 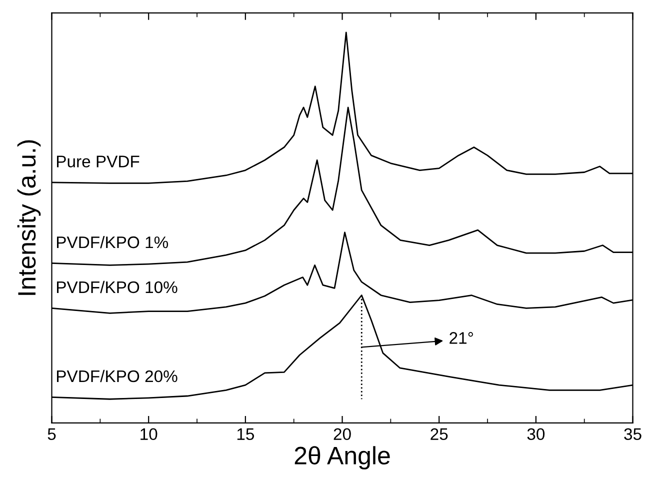 What do you see at coordinates (536, 434) in the screenshot?
I see `x-tick-label: 30` at bounding box center [536, 434].